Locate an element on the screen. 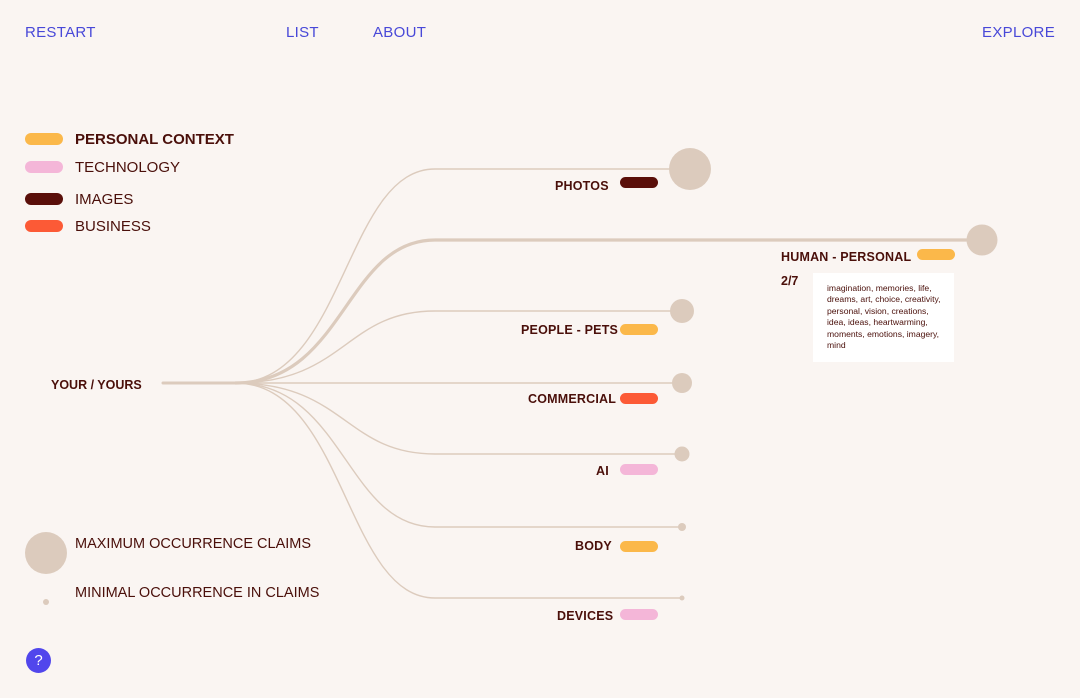  legend-label: BUSINESS is located at coordinates (113, 226).